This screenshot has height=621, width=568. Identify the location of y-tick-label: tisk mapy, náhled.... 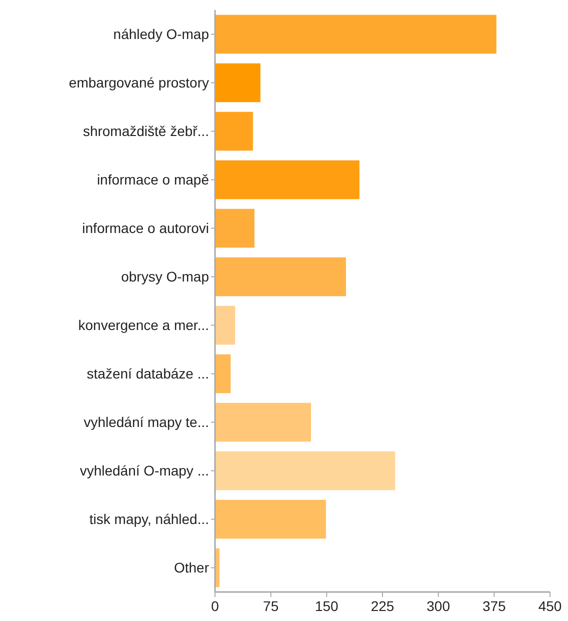
(149, 519).